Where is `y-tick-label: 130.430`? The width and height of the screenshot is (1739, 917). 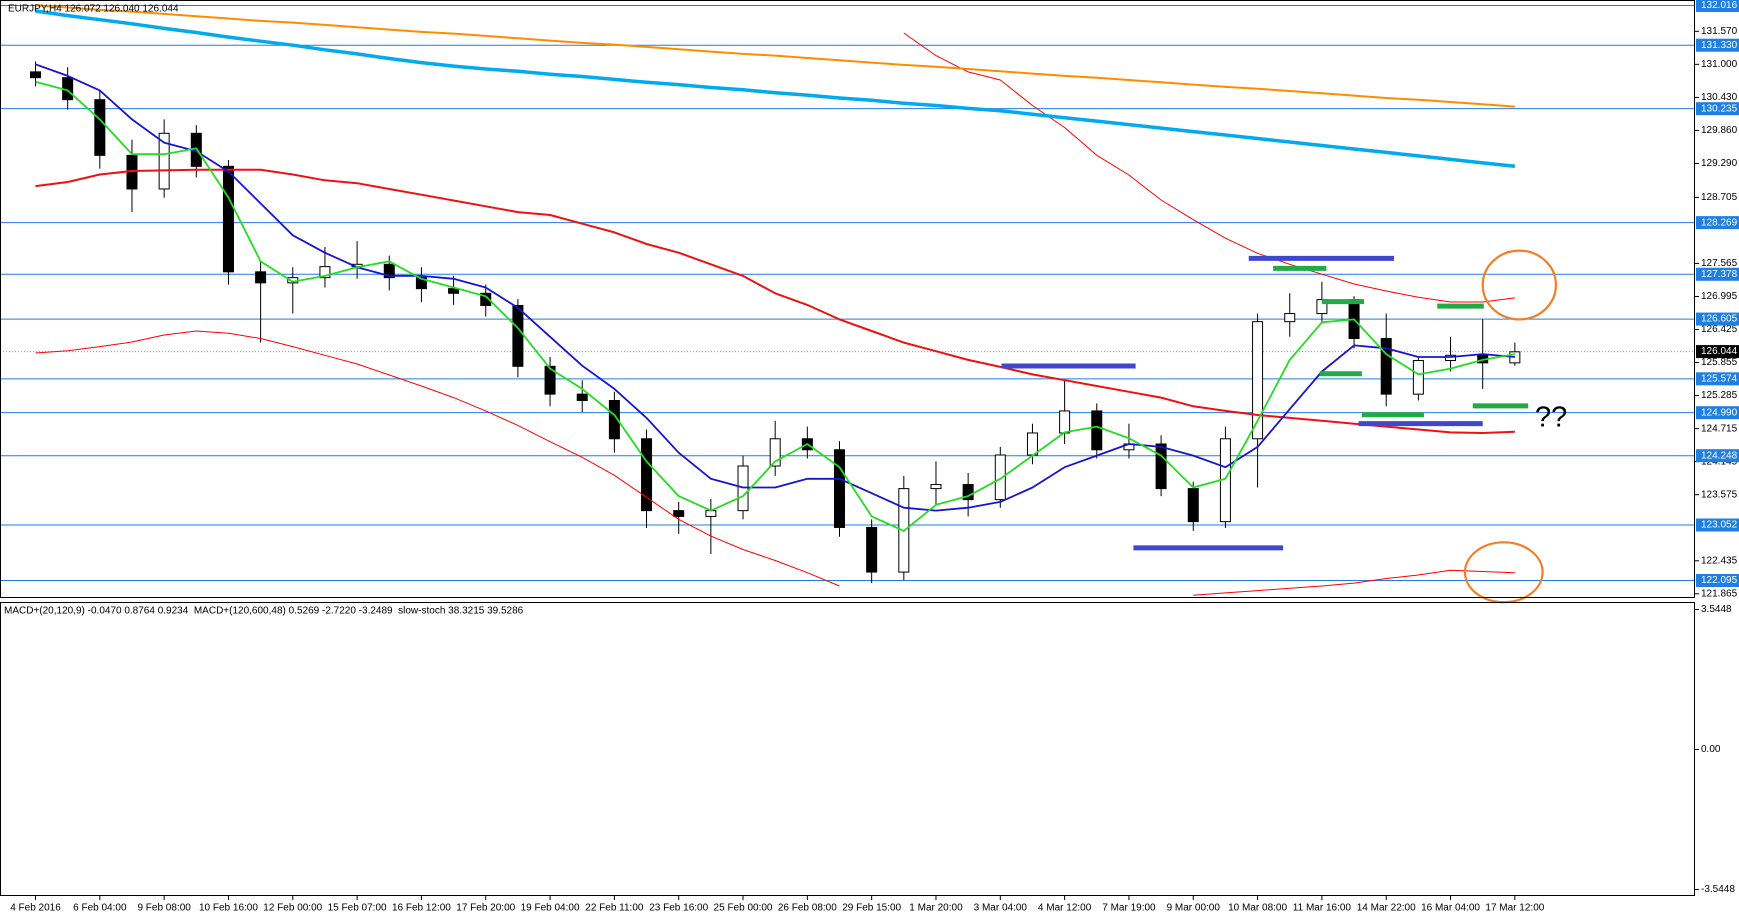 y-tick-label: 130.430 is located at coordinates (1719, 97).